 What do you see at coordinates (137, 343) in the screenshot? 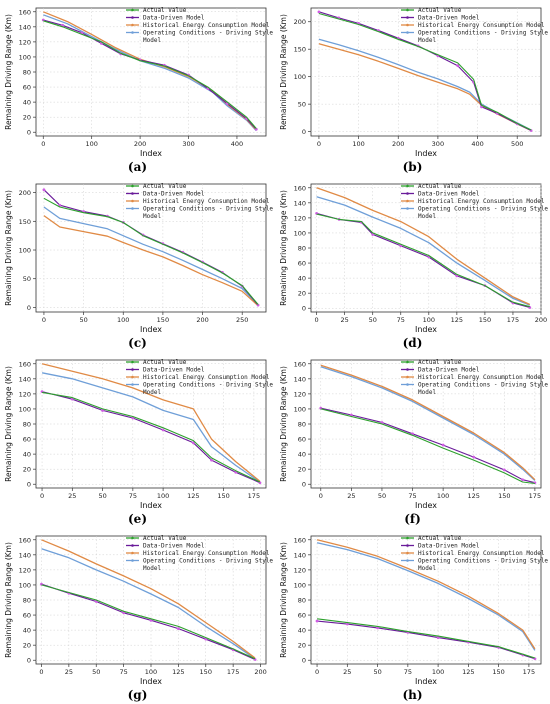
I see `panel-caption: (c)` at bounding box center [137, 343].